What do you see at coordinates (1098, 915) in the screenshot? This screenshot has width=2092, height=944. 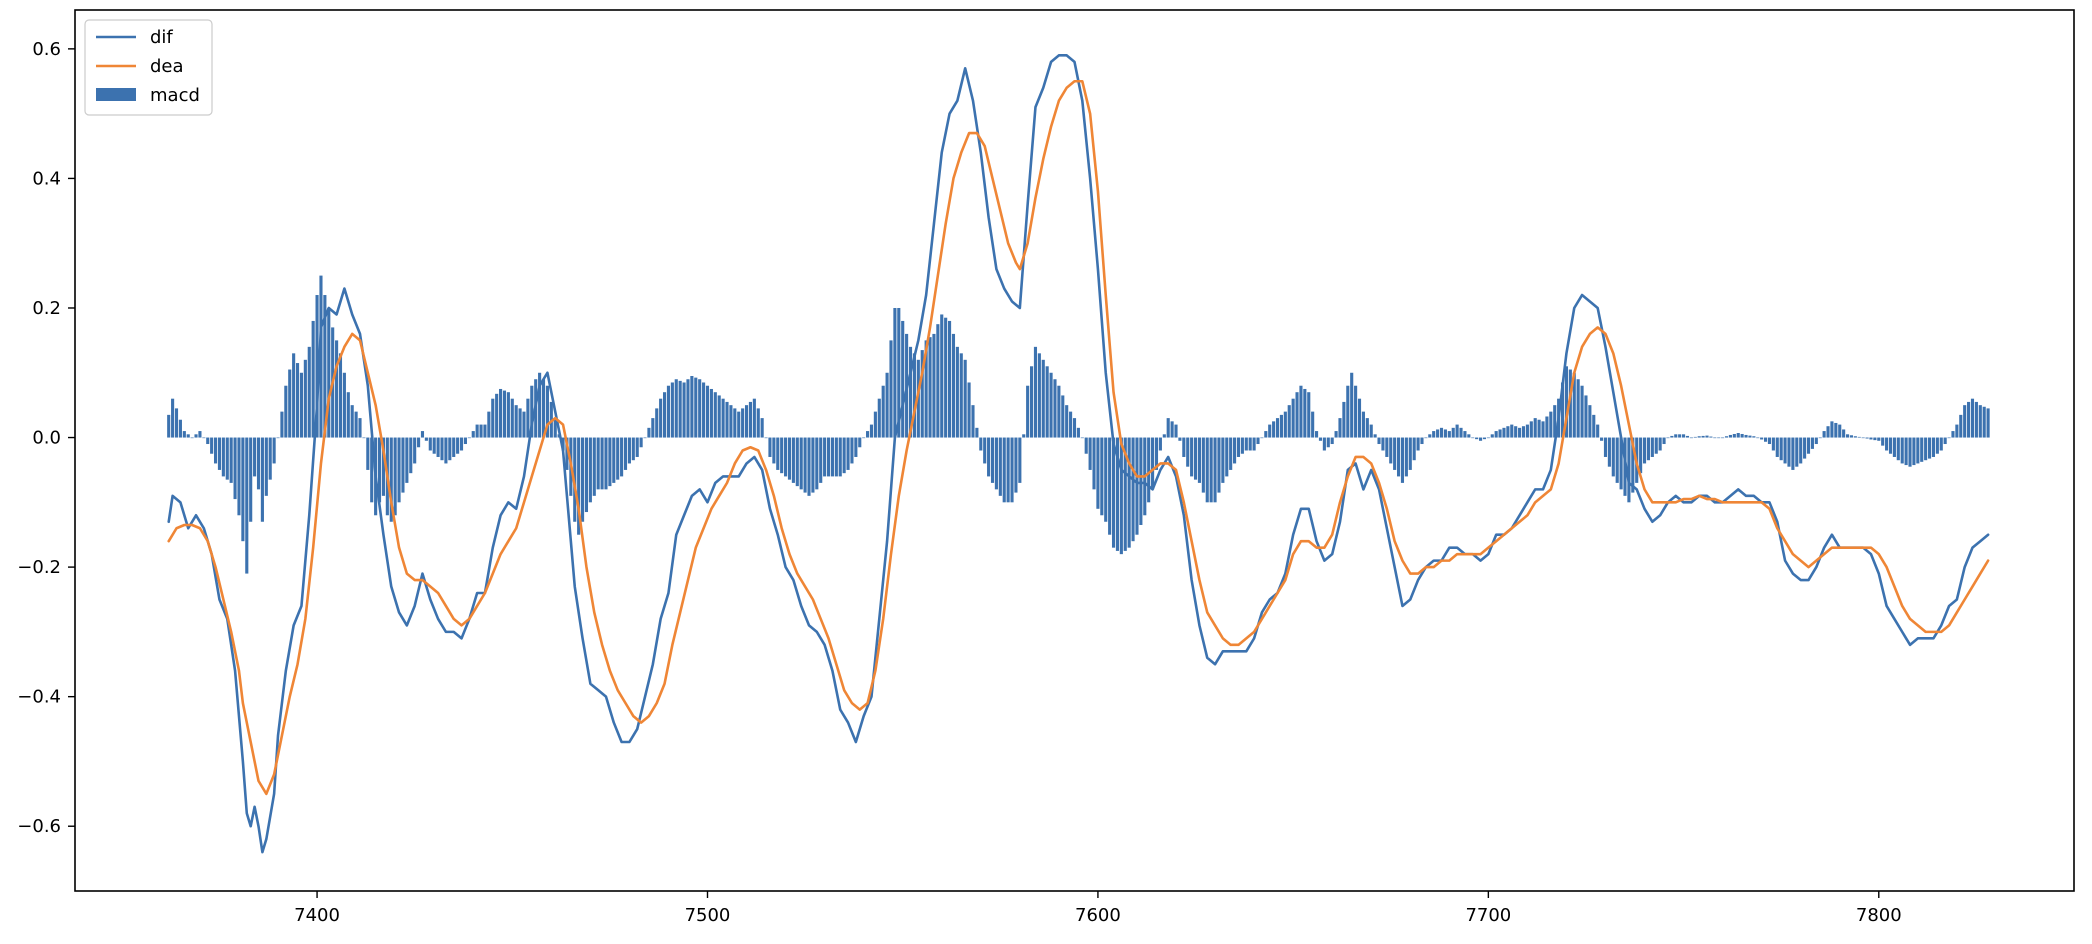 I see `x-tick-label: 7600` at bounding box center [1098, 915].